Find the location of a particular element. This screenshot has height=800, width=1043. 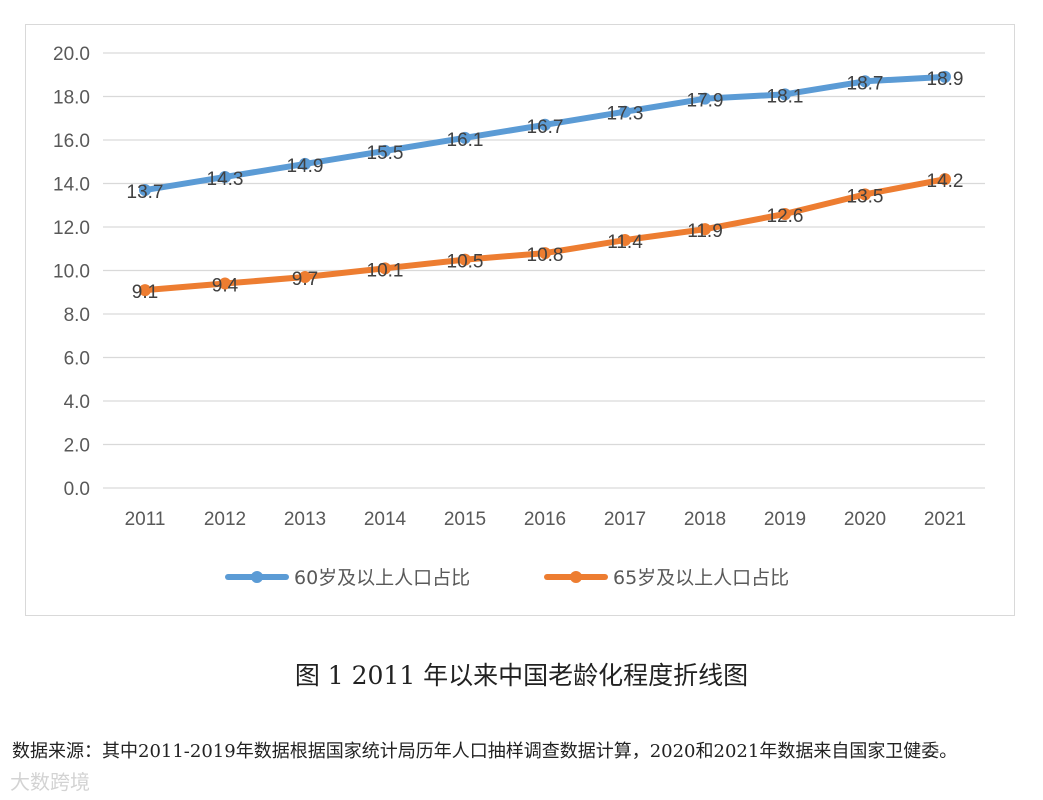

data-label: 14.9 is located at coordinates (305, 166).